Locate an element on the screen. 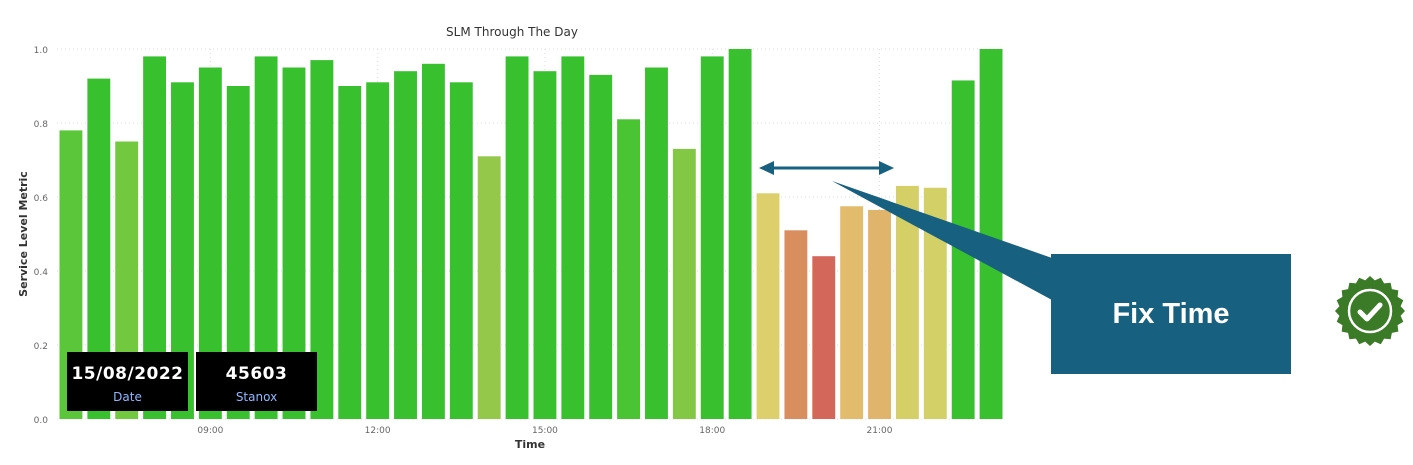 The image size is (1413, 465). x-tick-label: 12:00 is located at coordinates (378, 431).